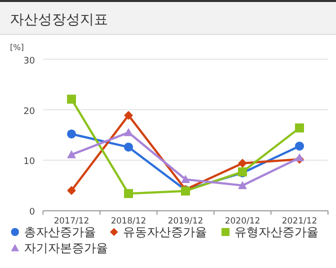 The height and width of the screenshot is (268, 336). What do you see at coordinates (30, 61) in the screenshot?
I see `y-tick-label: 30` at bounding box center [30, 61].